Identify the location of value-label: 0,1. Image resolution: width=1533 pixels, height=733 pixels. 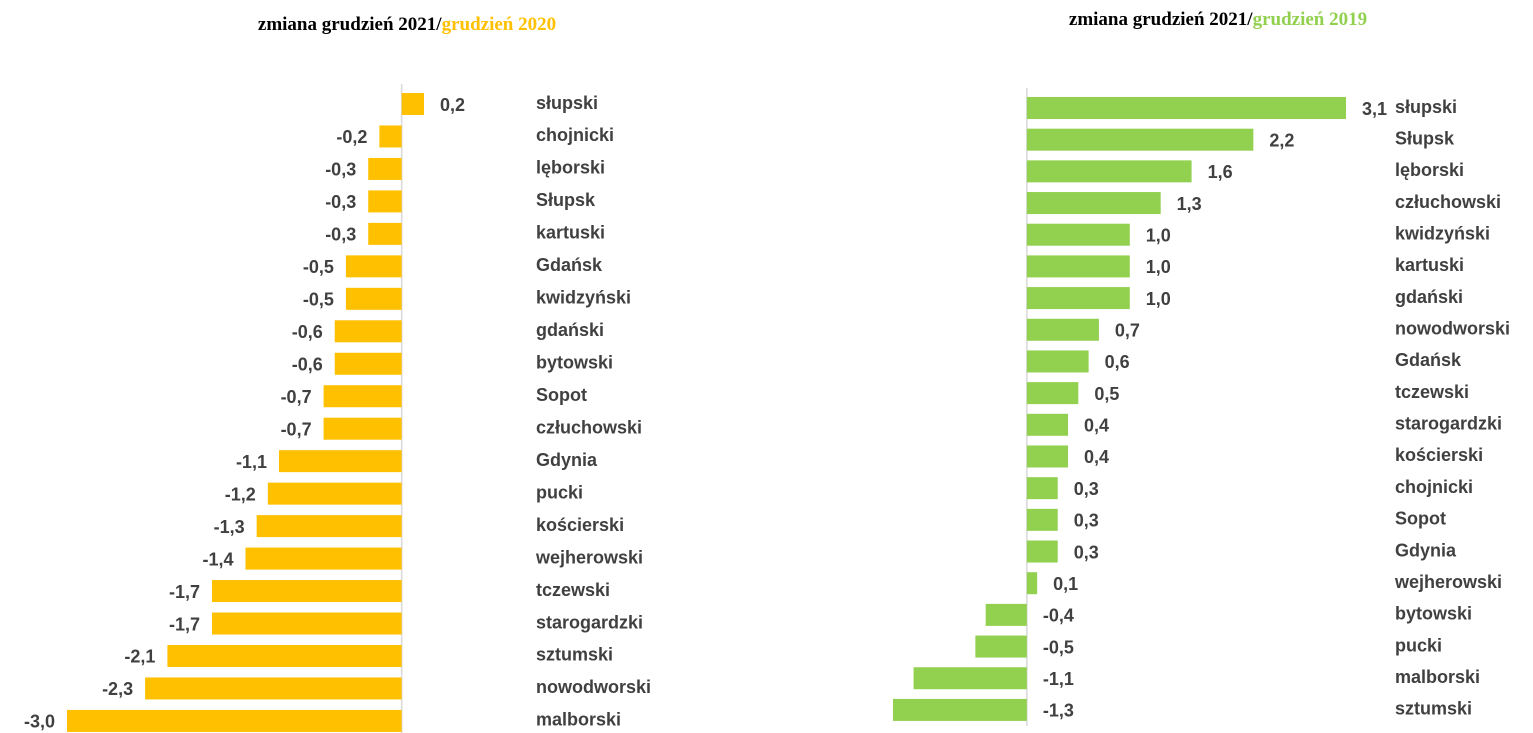
(1065, 584).